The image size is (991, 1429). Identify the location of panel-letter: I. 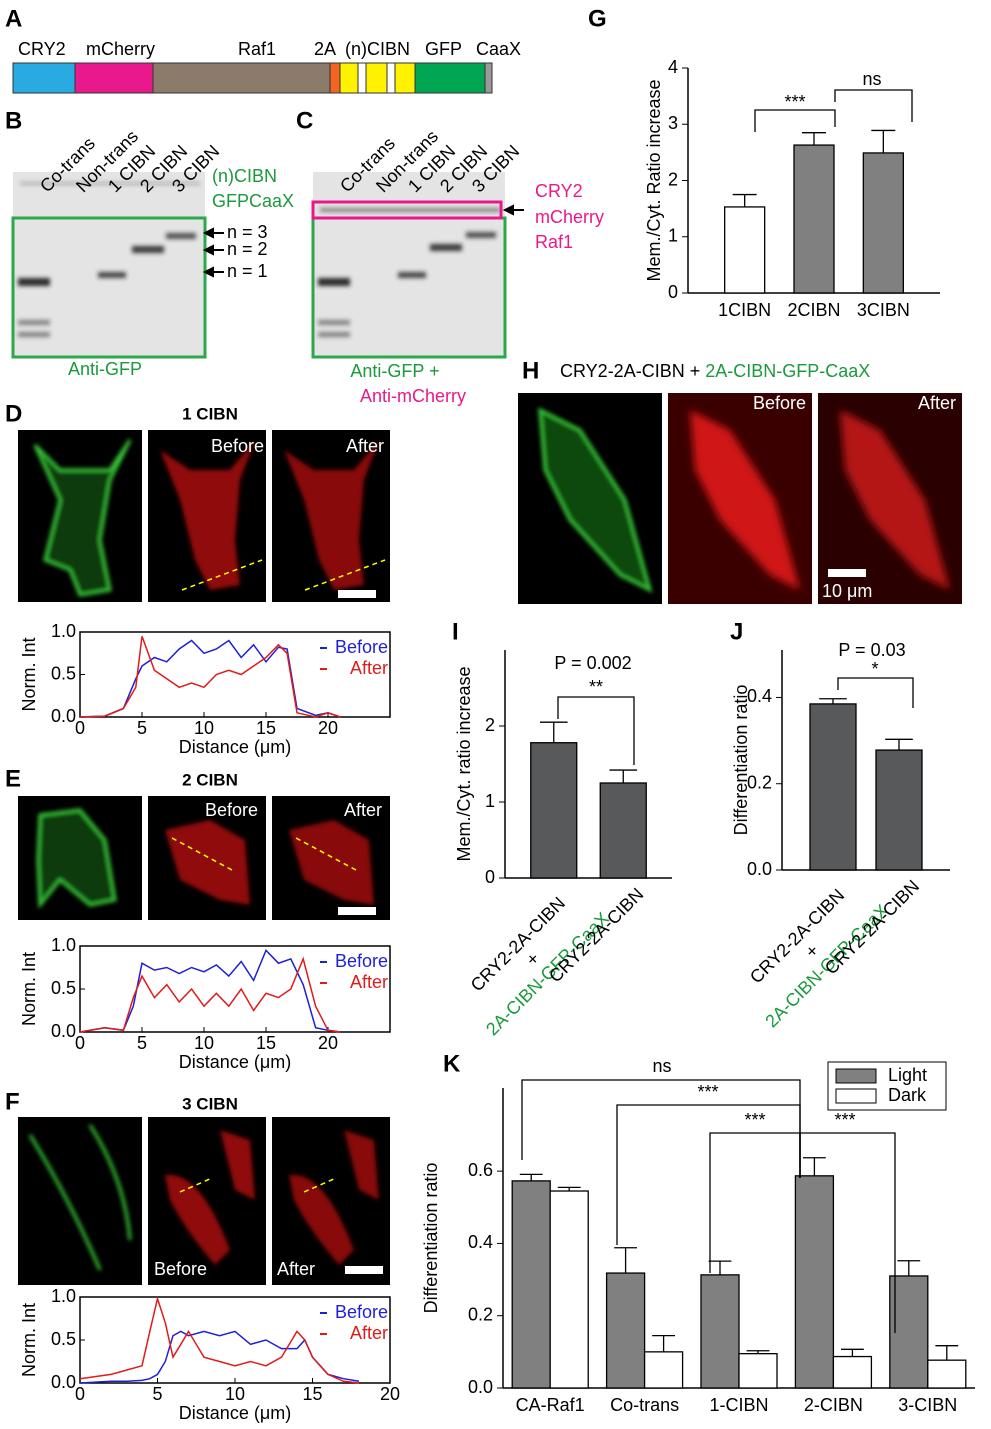
(455, 631).